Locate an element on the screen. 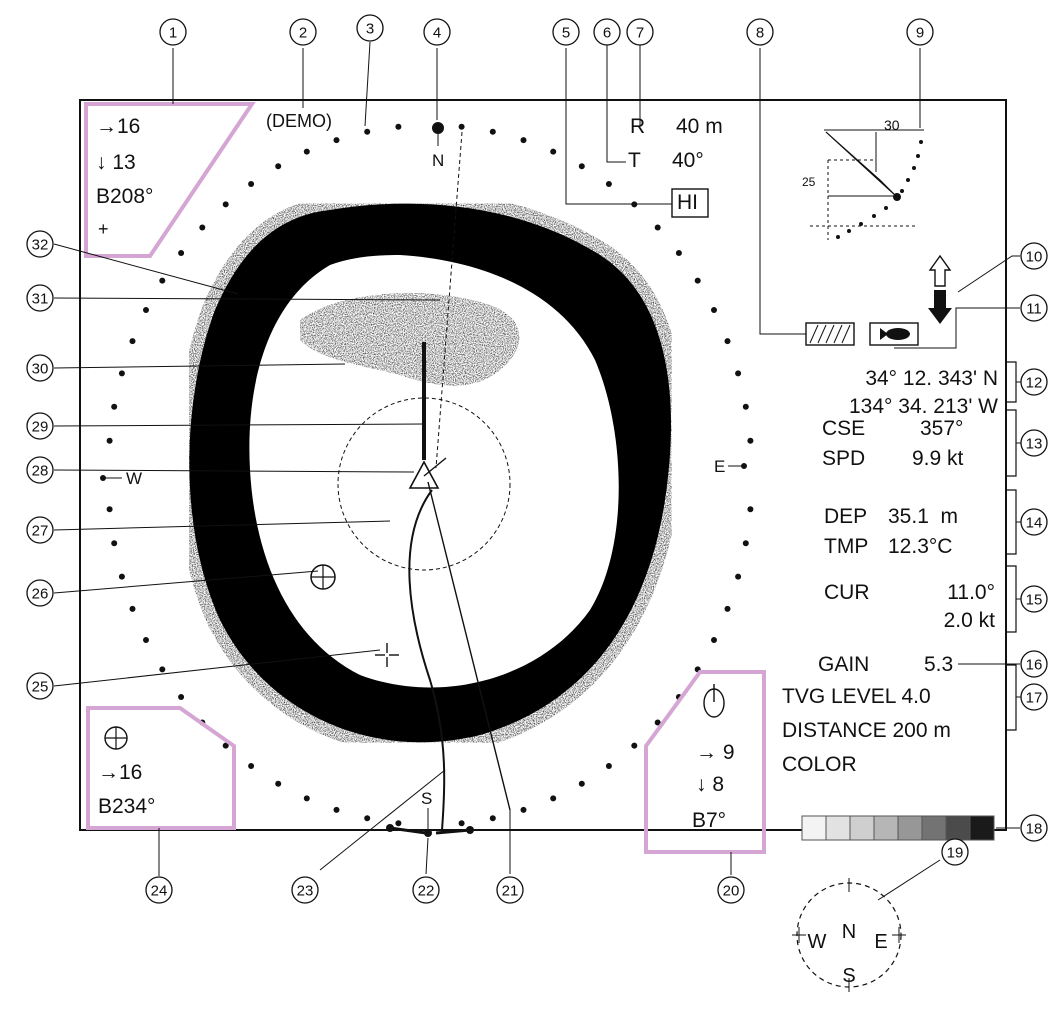  callout-number: 28 is located at coordinates (40, 471).